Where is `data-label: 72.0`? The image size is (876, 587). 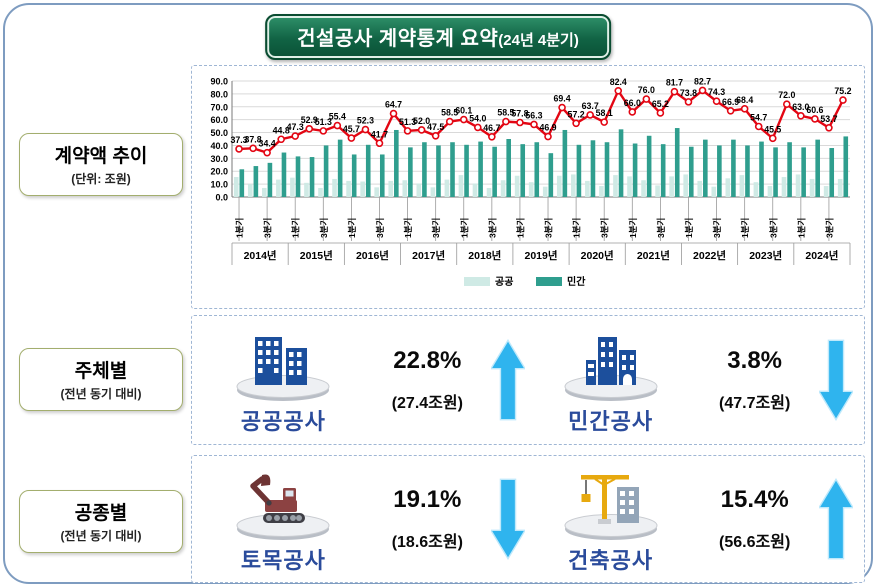 data-label: 72.0 is located at coordinates (786, 95).